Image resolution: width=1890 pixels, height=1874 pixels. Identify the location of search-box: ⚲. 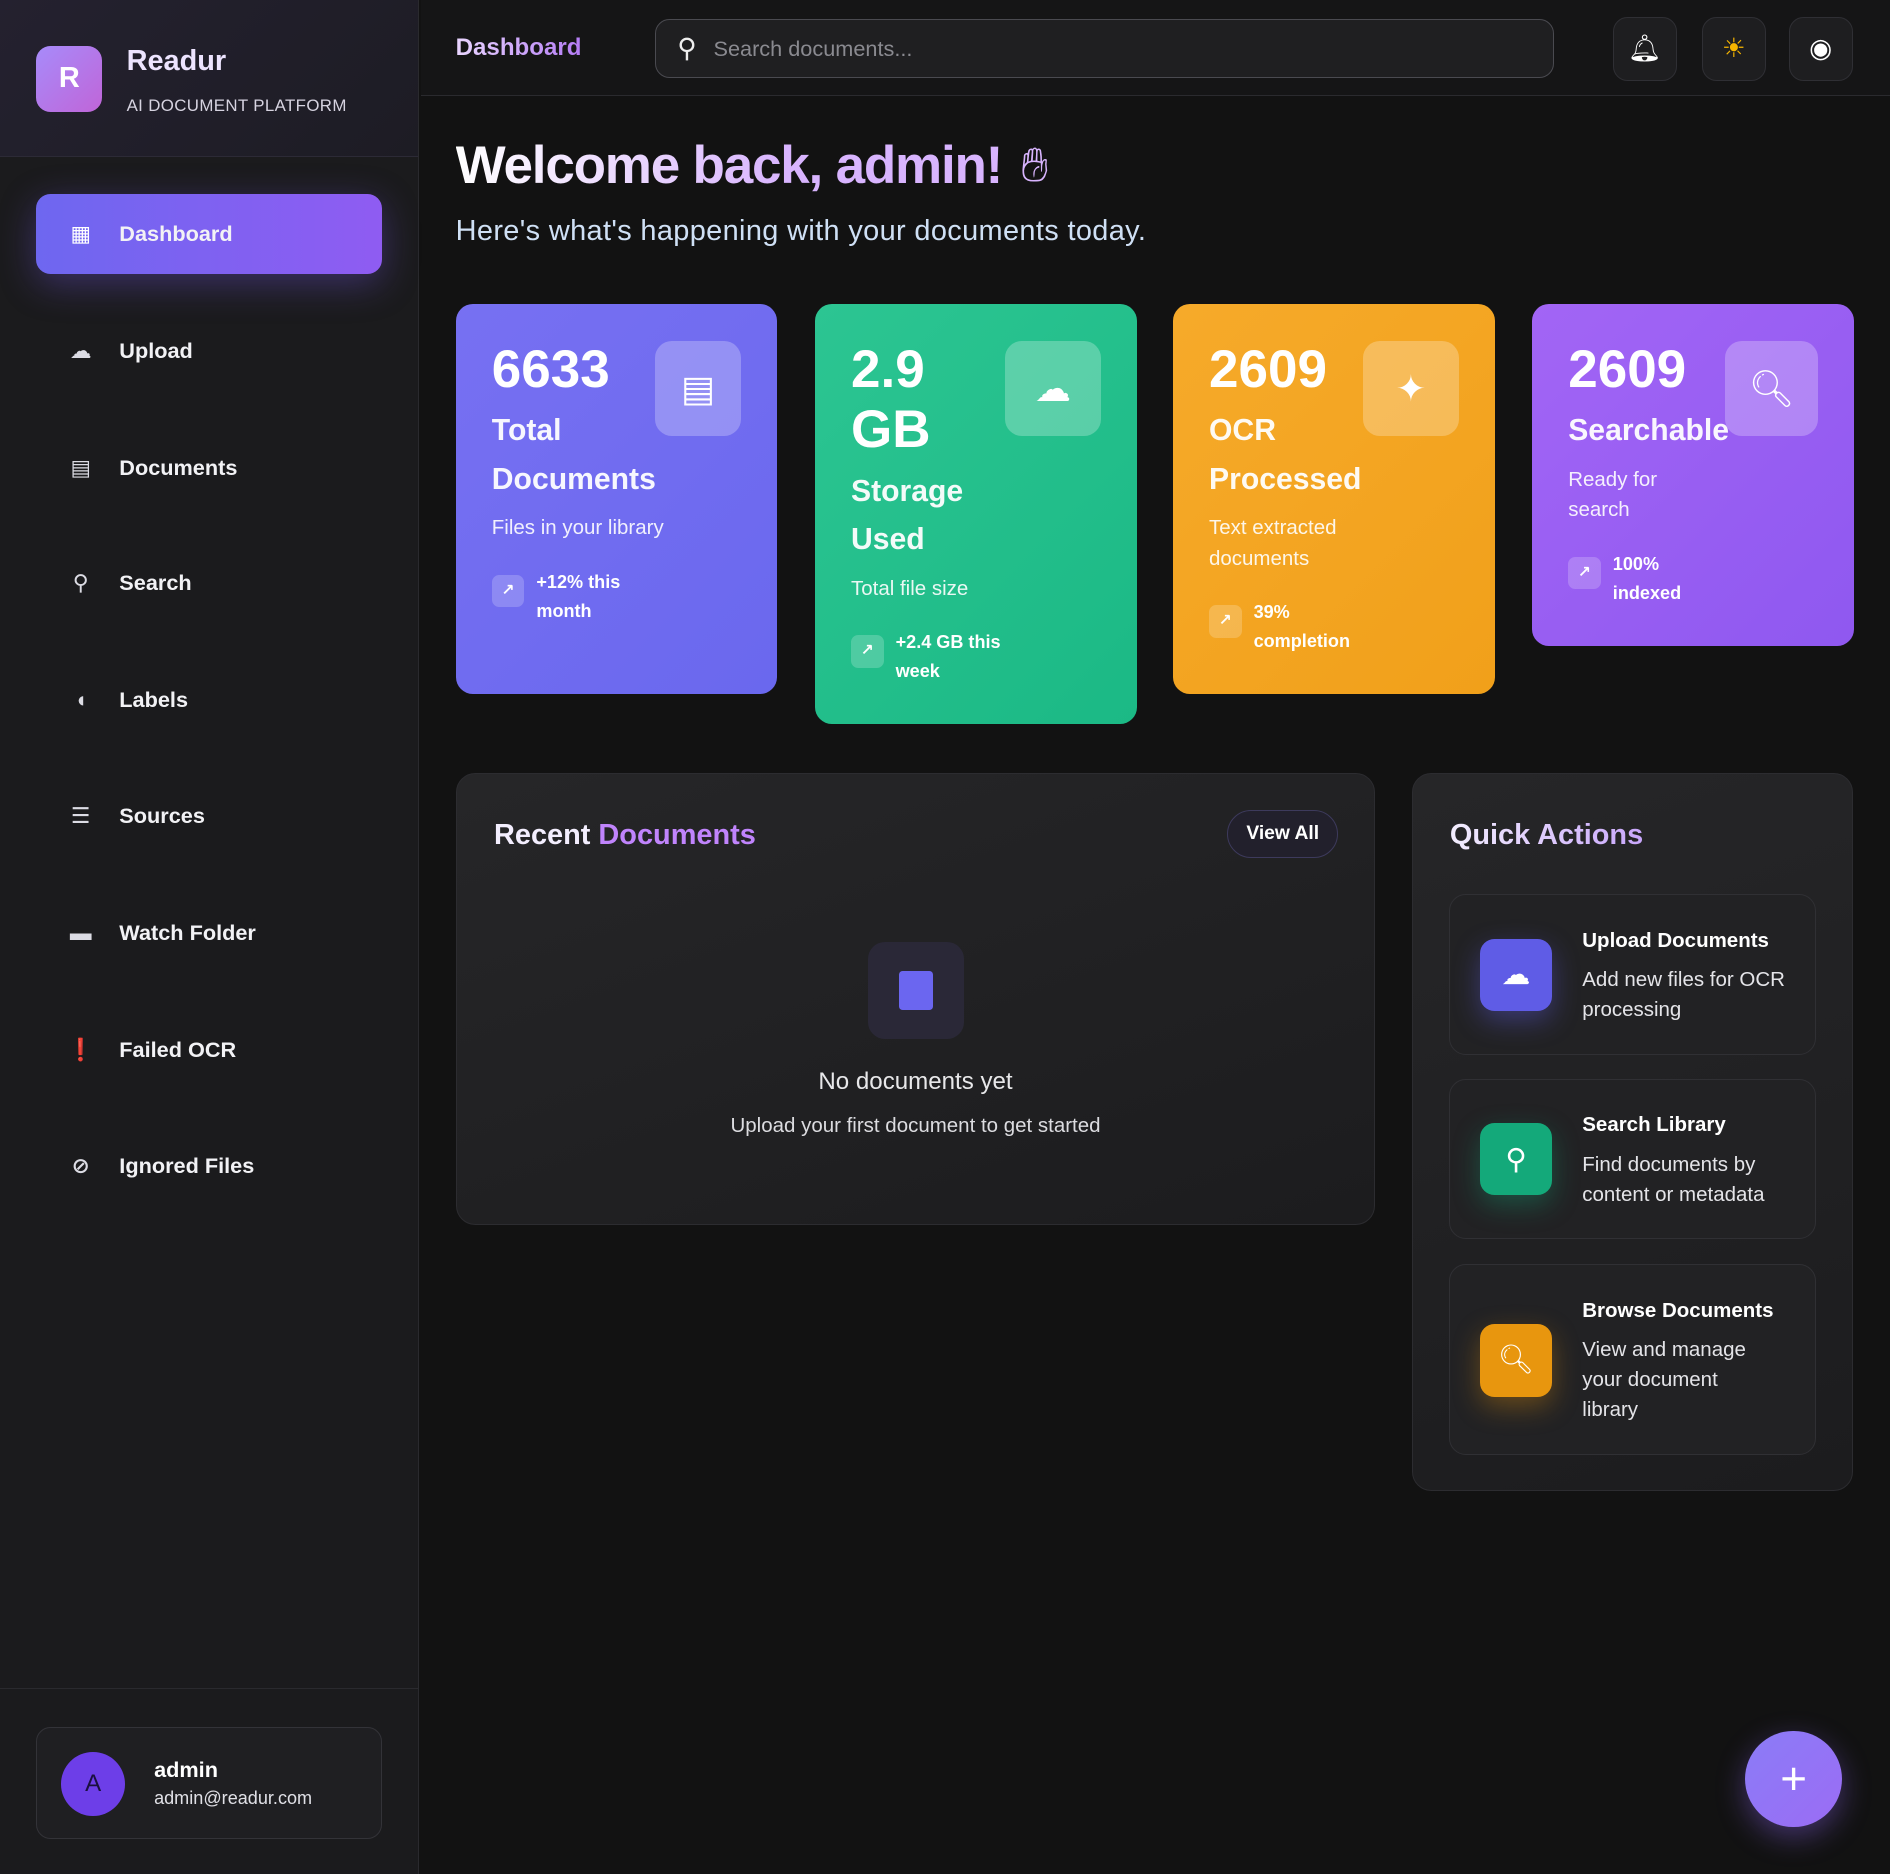
(1104, 49).